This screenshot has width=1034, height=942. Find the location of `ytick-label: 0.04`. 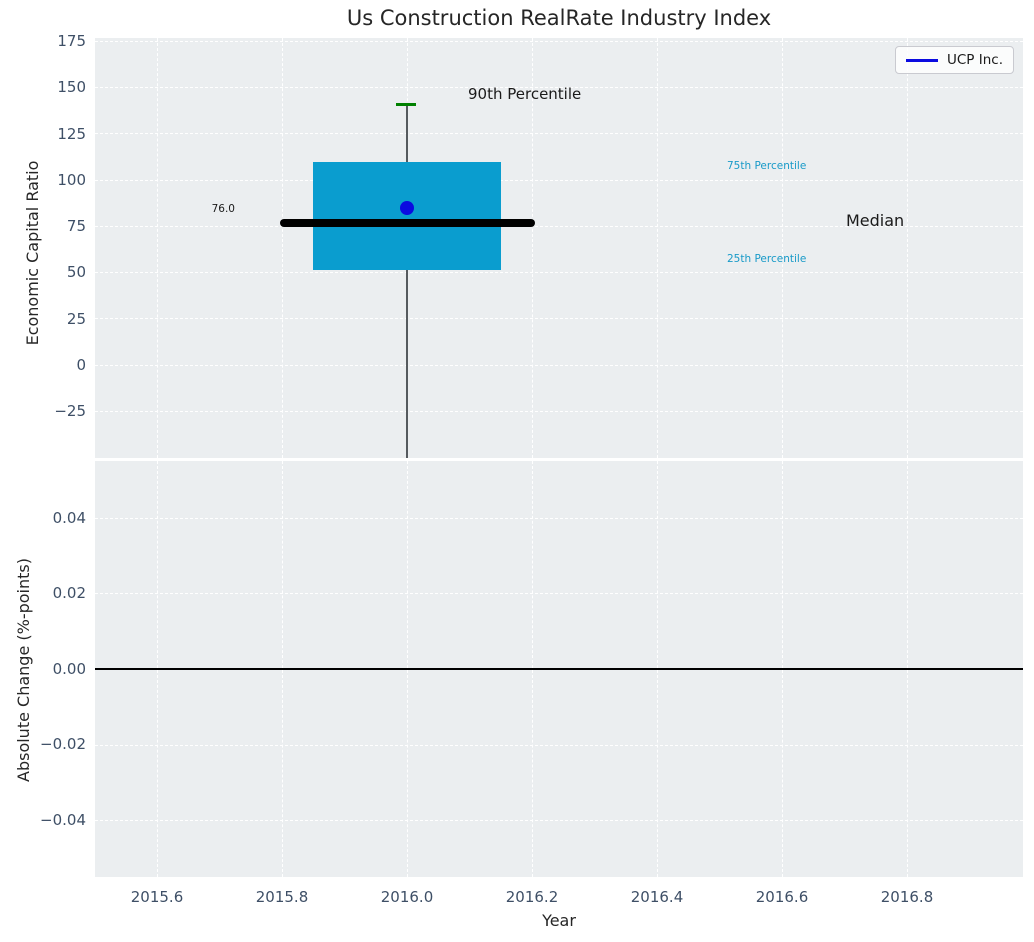

ytick-label: 0.04 is located at coordinates (69, 518).